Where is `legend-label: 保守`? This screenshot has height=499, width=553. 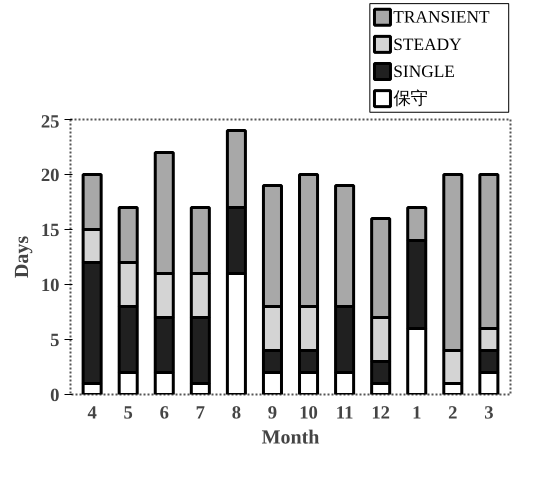
legend-label: 保守 is located at coordinates (410, 98).